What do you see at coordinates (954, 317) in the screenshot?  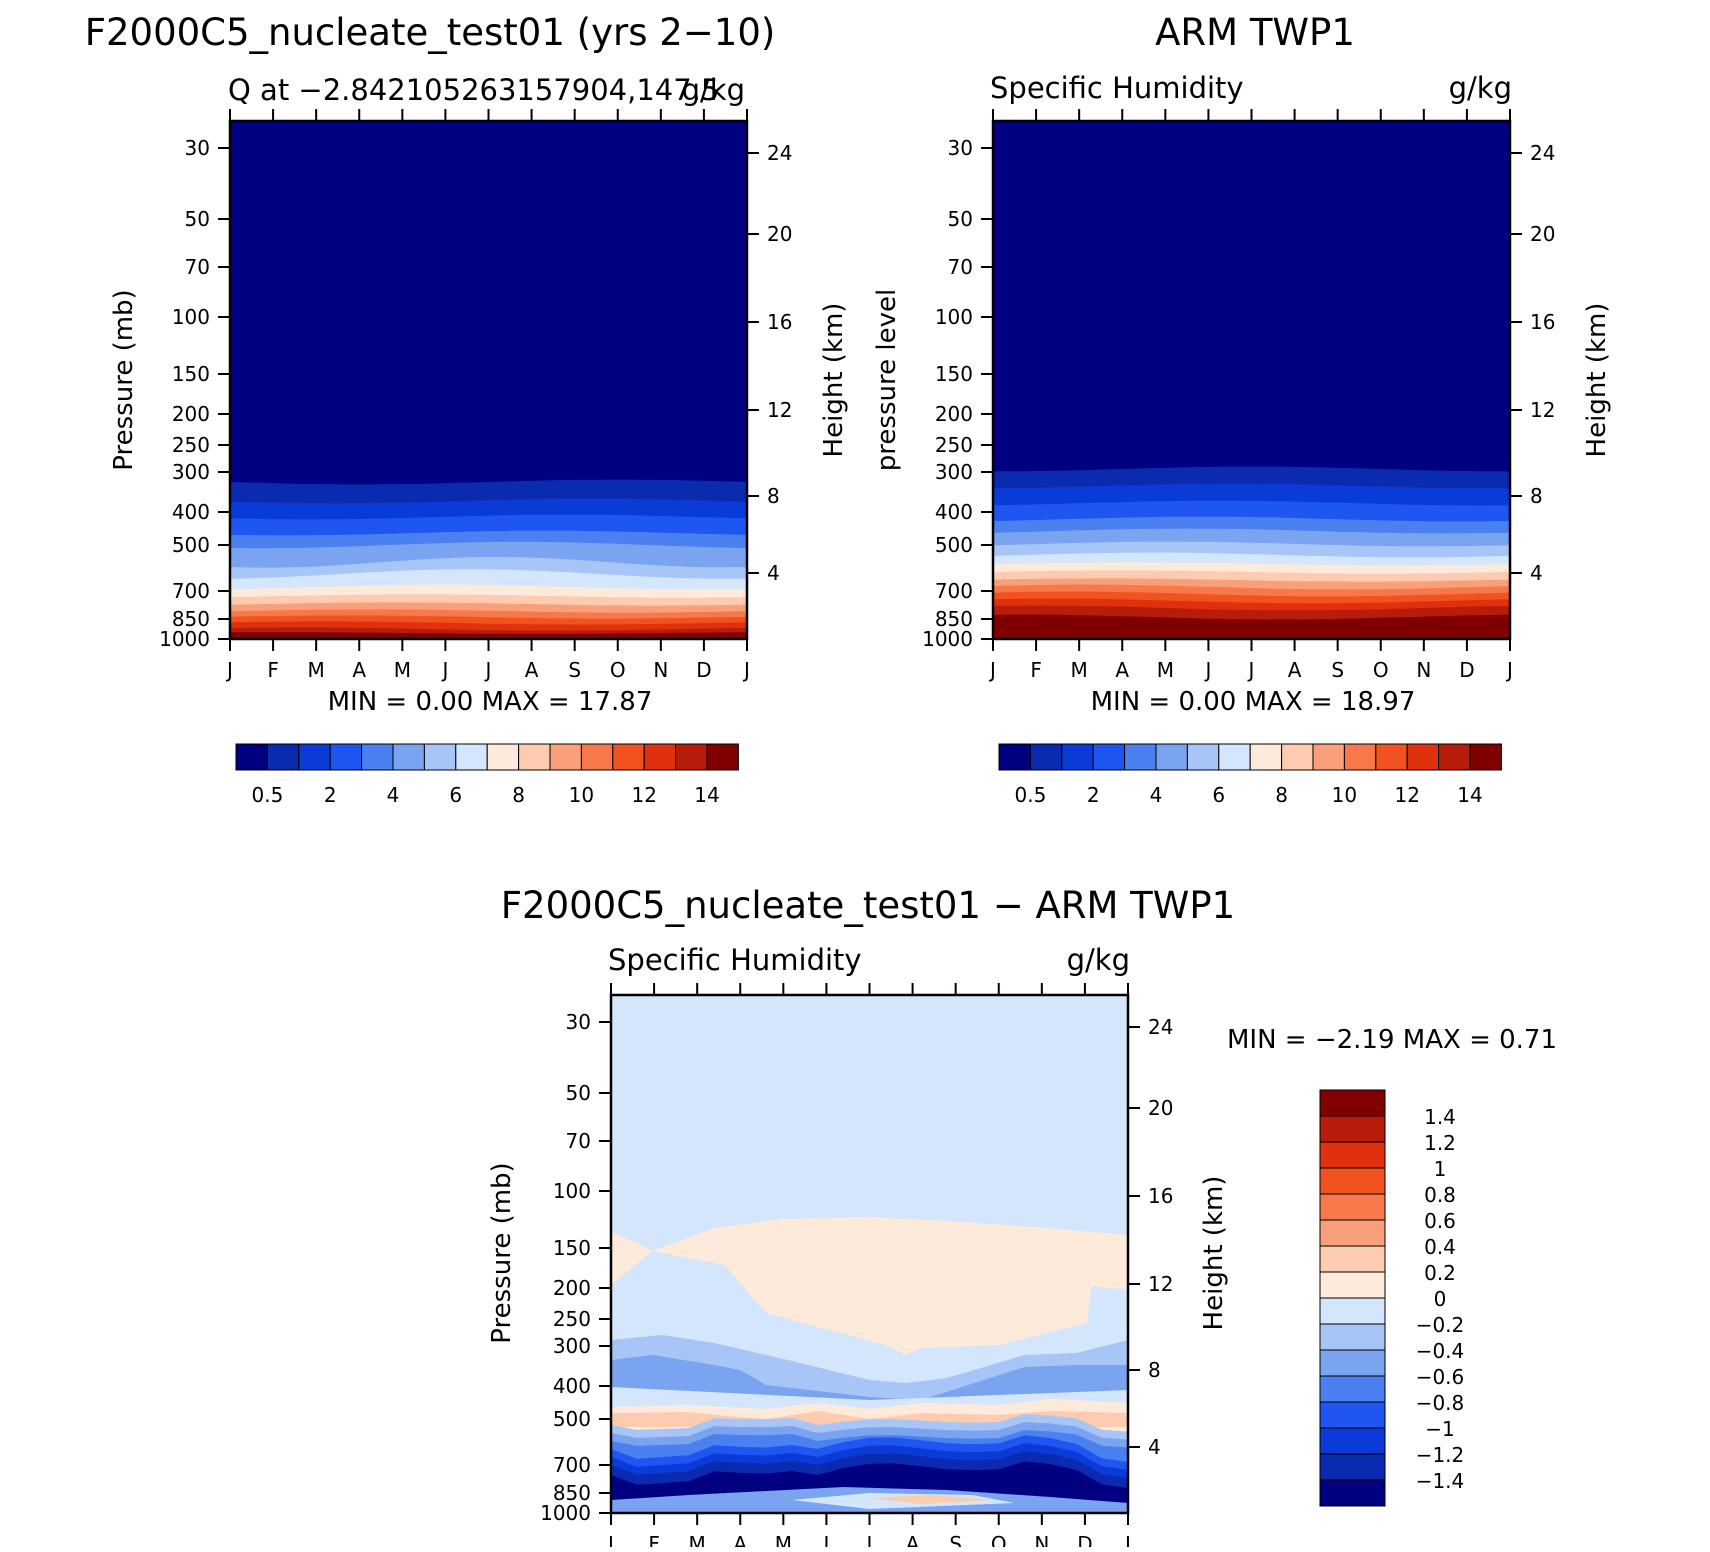 I see `pressure-tick-label: 100` at bounding box center [954, 317].